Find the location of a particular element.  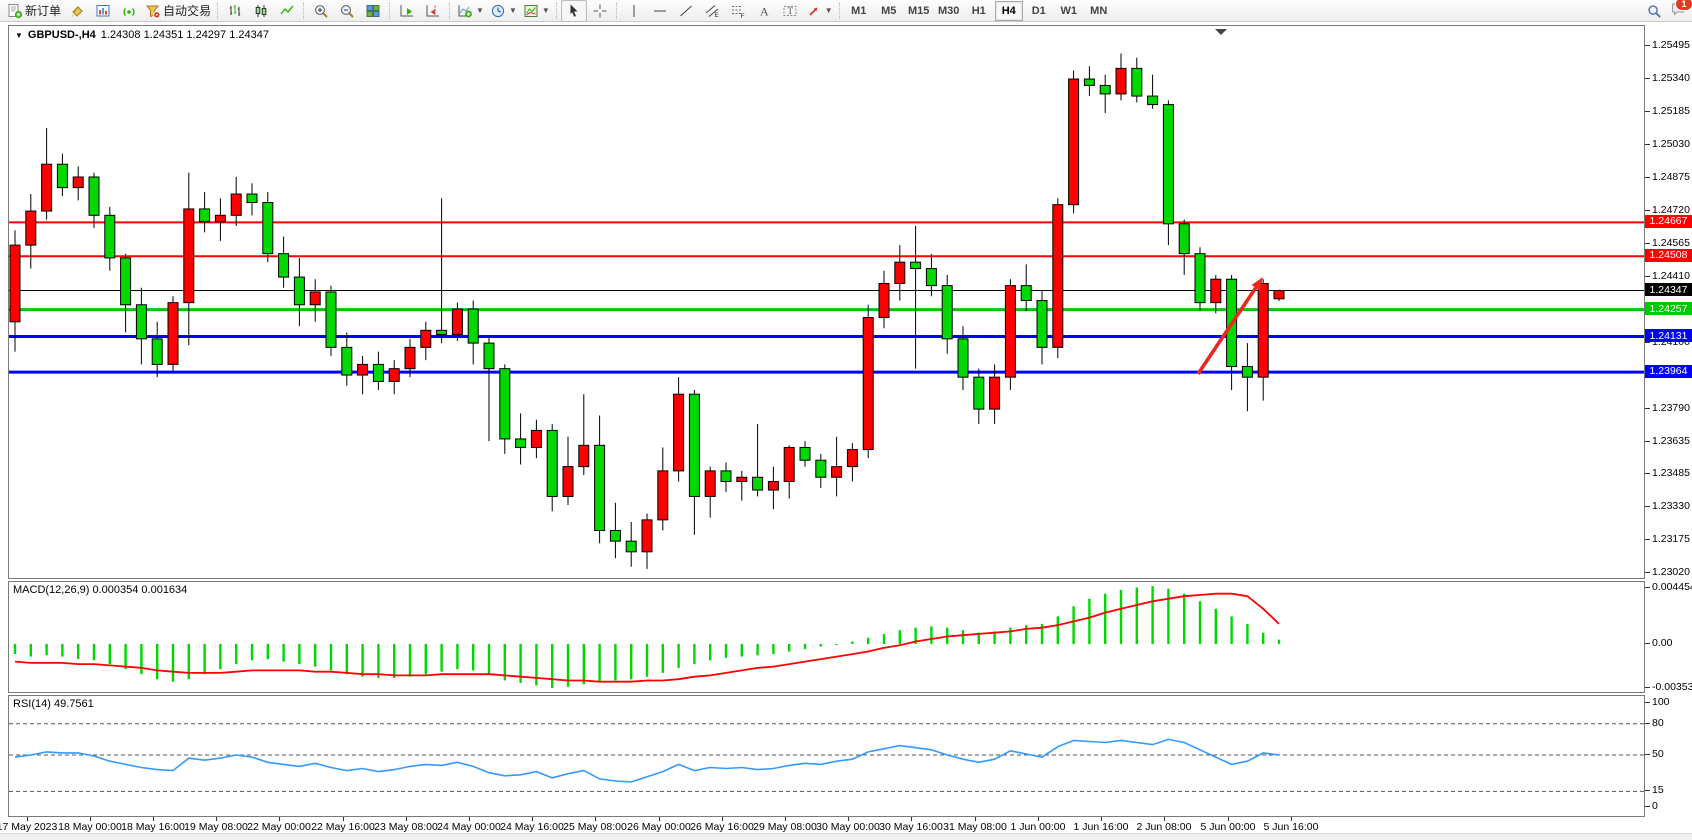

vertical-line-button is located at coordinates (634, 11).